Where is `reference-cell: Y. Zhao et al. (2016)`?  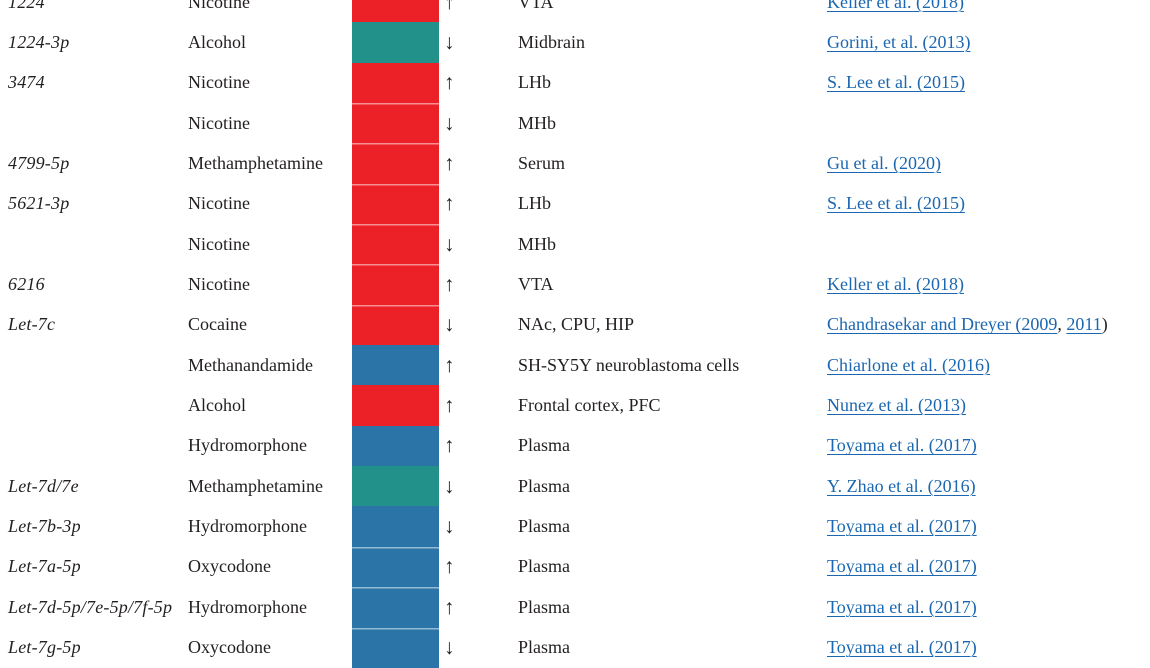
reference-cell: Y. Zhao et al. (2016) is located at coordinates (988, 486).